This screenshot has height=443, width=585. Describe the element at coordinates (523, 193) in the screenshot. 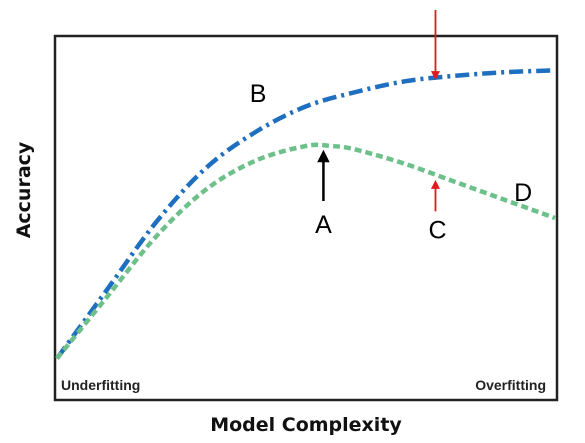

I see `point-label-d: D` at that location.